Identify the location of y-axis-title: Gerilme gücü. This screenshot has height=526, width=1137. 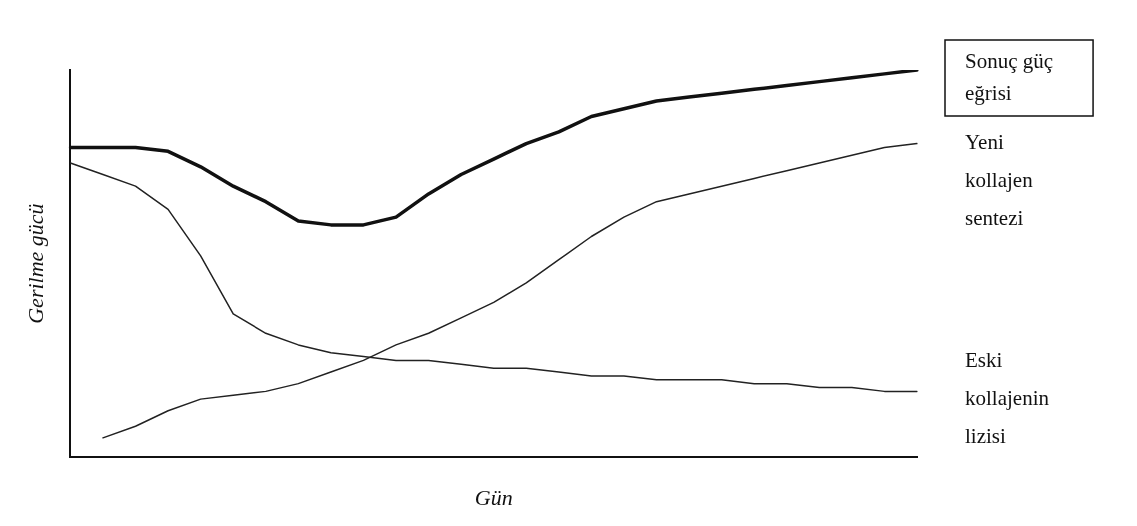
(35, 263).